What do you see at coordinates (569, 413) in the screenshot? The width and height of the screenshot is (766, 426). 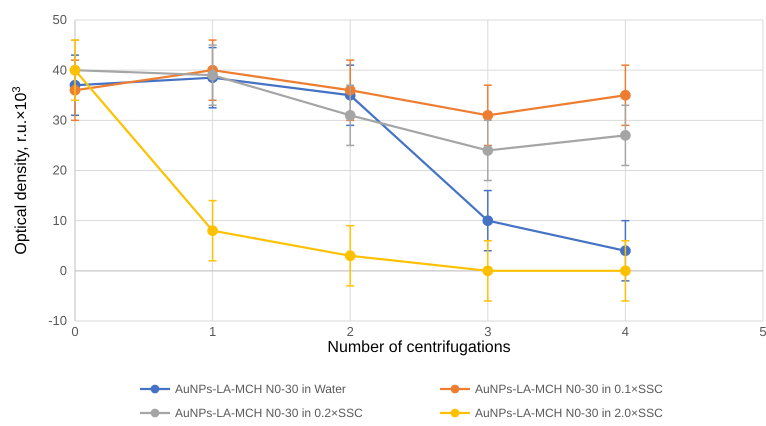 I see `legend-label: AuNPs-LA-MCH N0-30 in 2.0×SSC` at bounding box center [569, 413].